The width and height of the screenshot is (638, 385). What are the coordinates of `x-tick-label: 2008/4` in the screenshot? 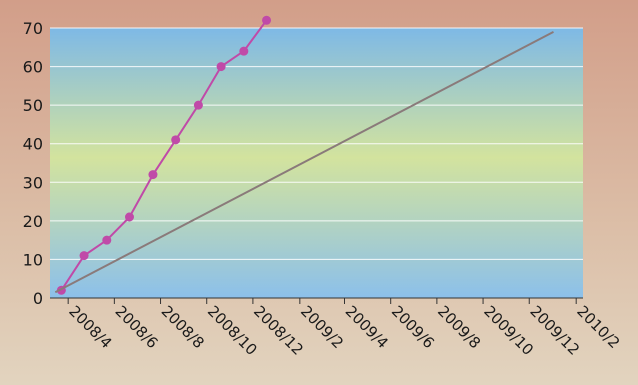 It's located at (90, 327).